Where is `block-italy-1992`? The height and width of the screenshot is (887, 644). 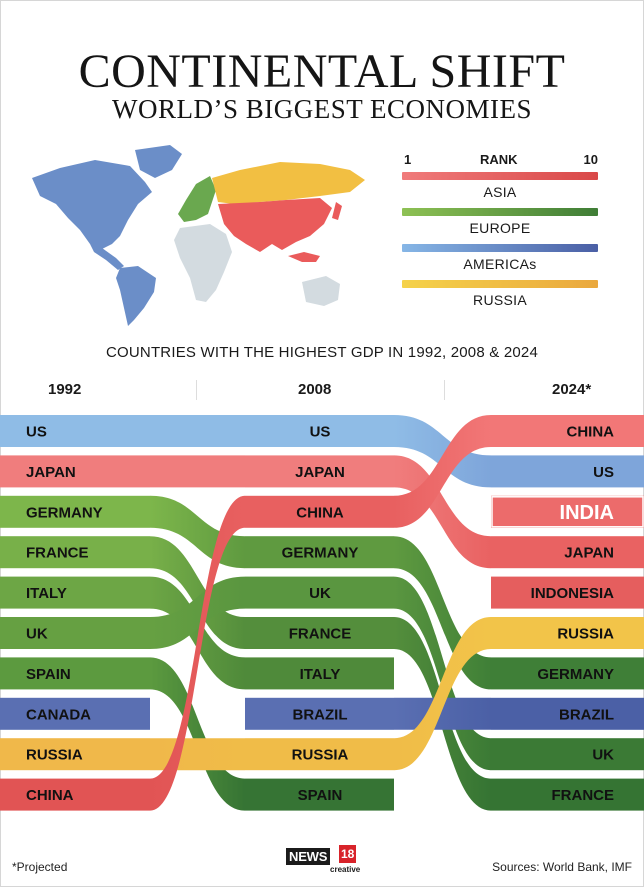 block-italy-1992 is located at coordinates (75, 592).